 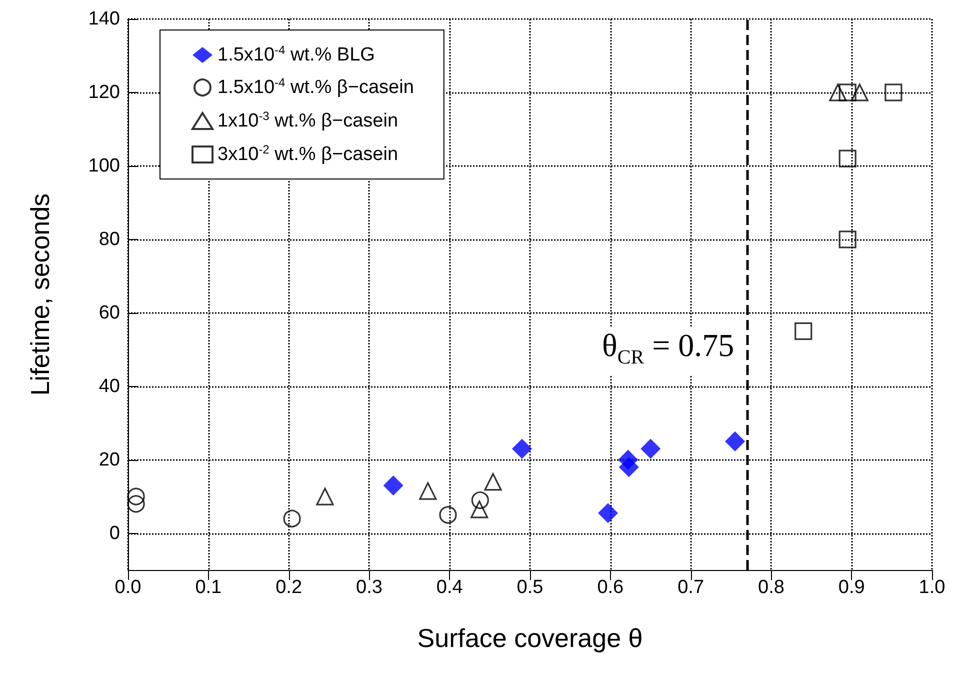 What do you see at coordinates (114, 533) in the screenshot?
I see `y-tick-label: 0` at bounding box center [114, 533].